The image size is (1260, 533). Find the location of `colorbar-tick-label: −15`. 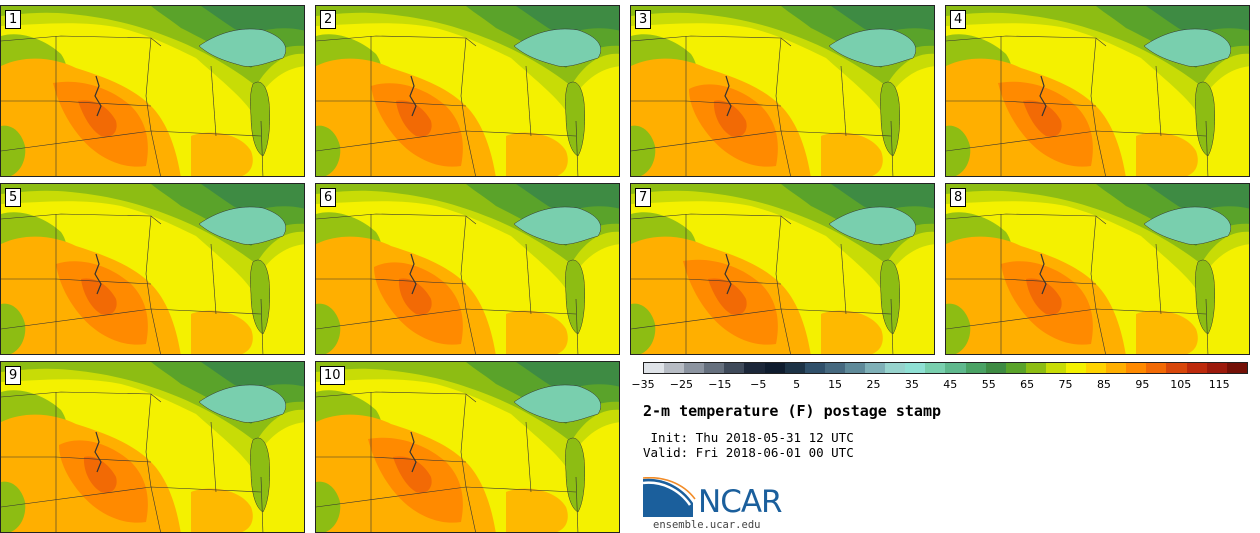

colorbar-tick-label: −15 is located at coordinates (720, 384).